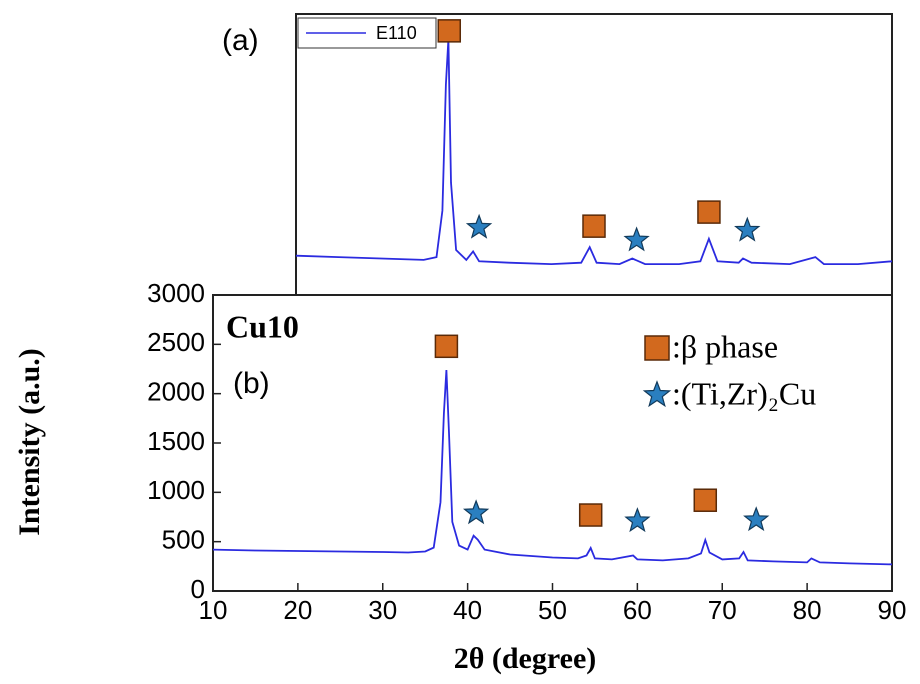  Describe the element at coordinates (198, 589) in the screenshot. I see `y-tick-label: 0` at that location.